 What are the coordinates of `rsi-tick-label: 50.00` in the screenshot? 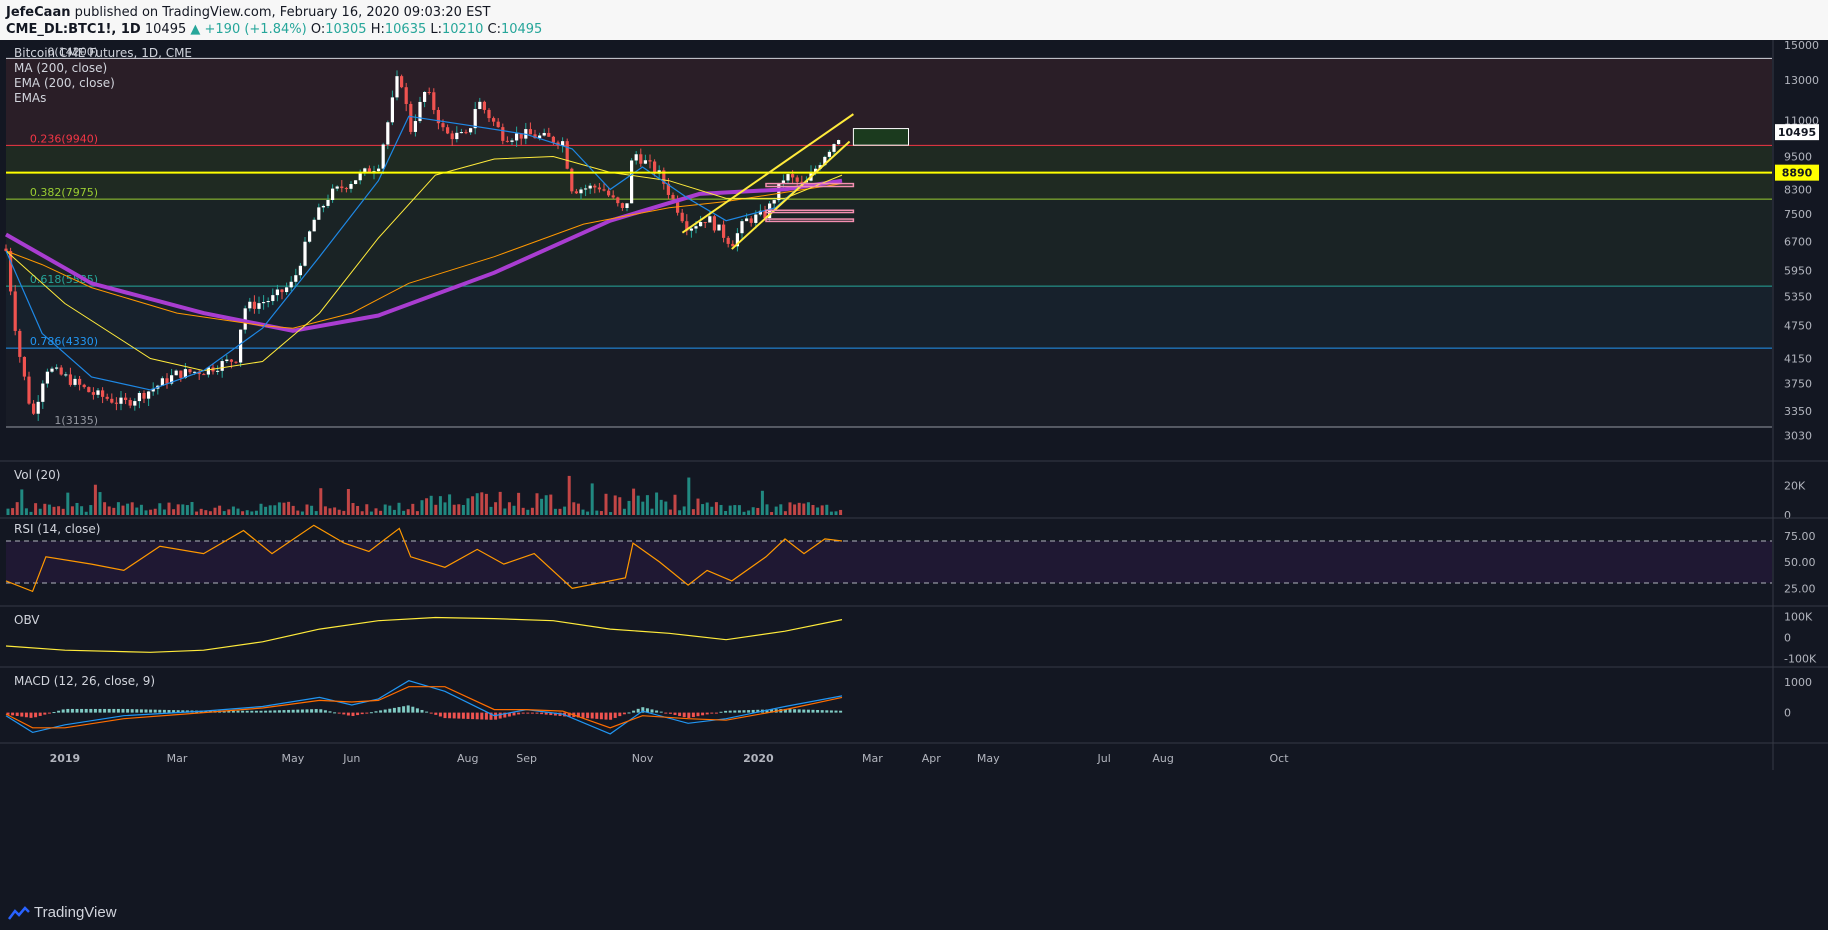 It's located at (1800, 562).